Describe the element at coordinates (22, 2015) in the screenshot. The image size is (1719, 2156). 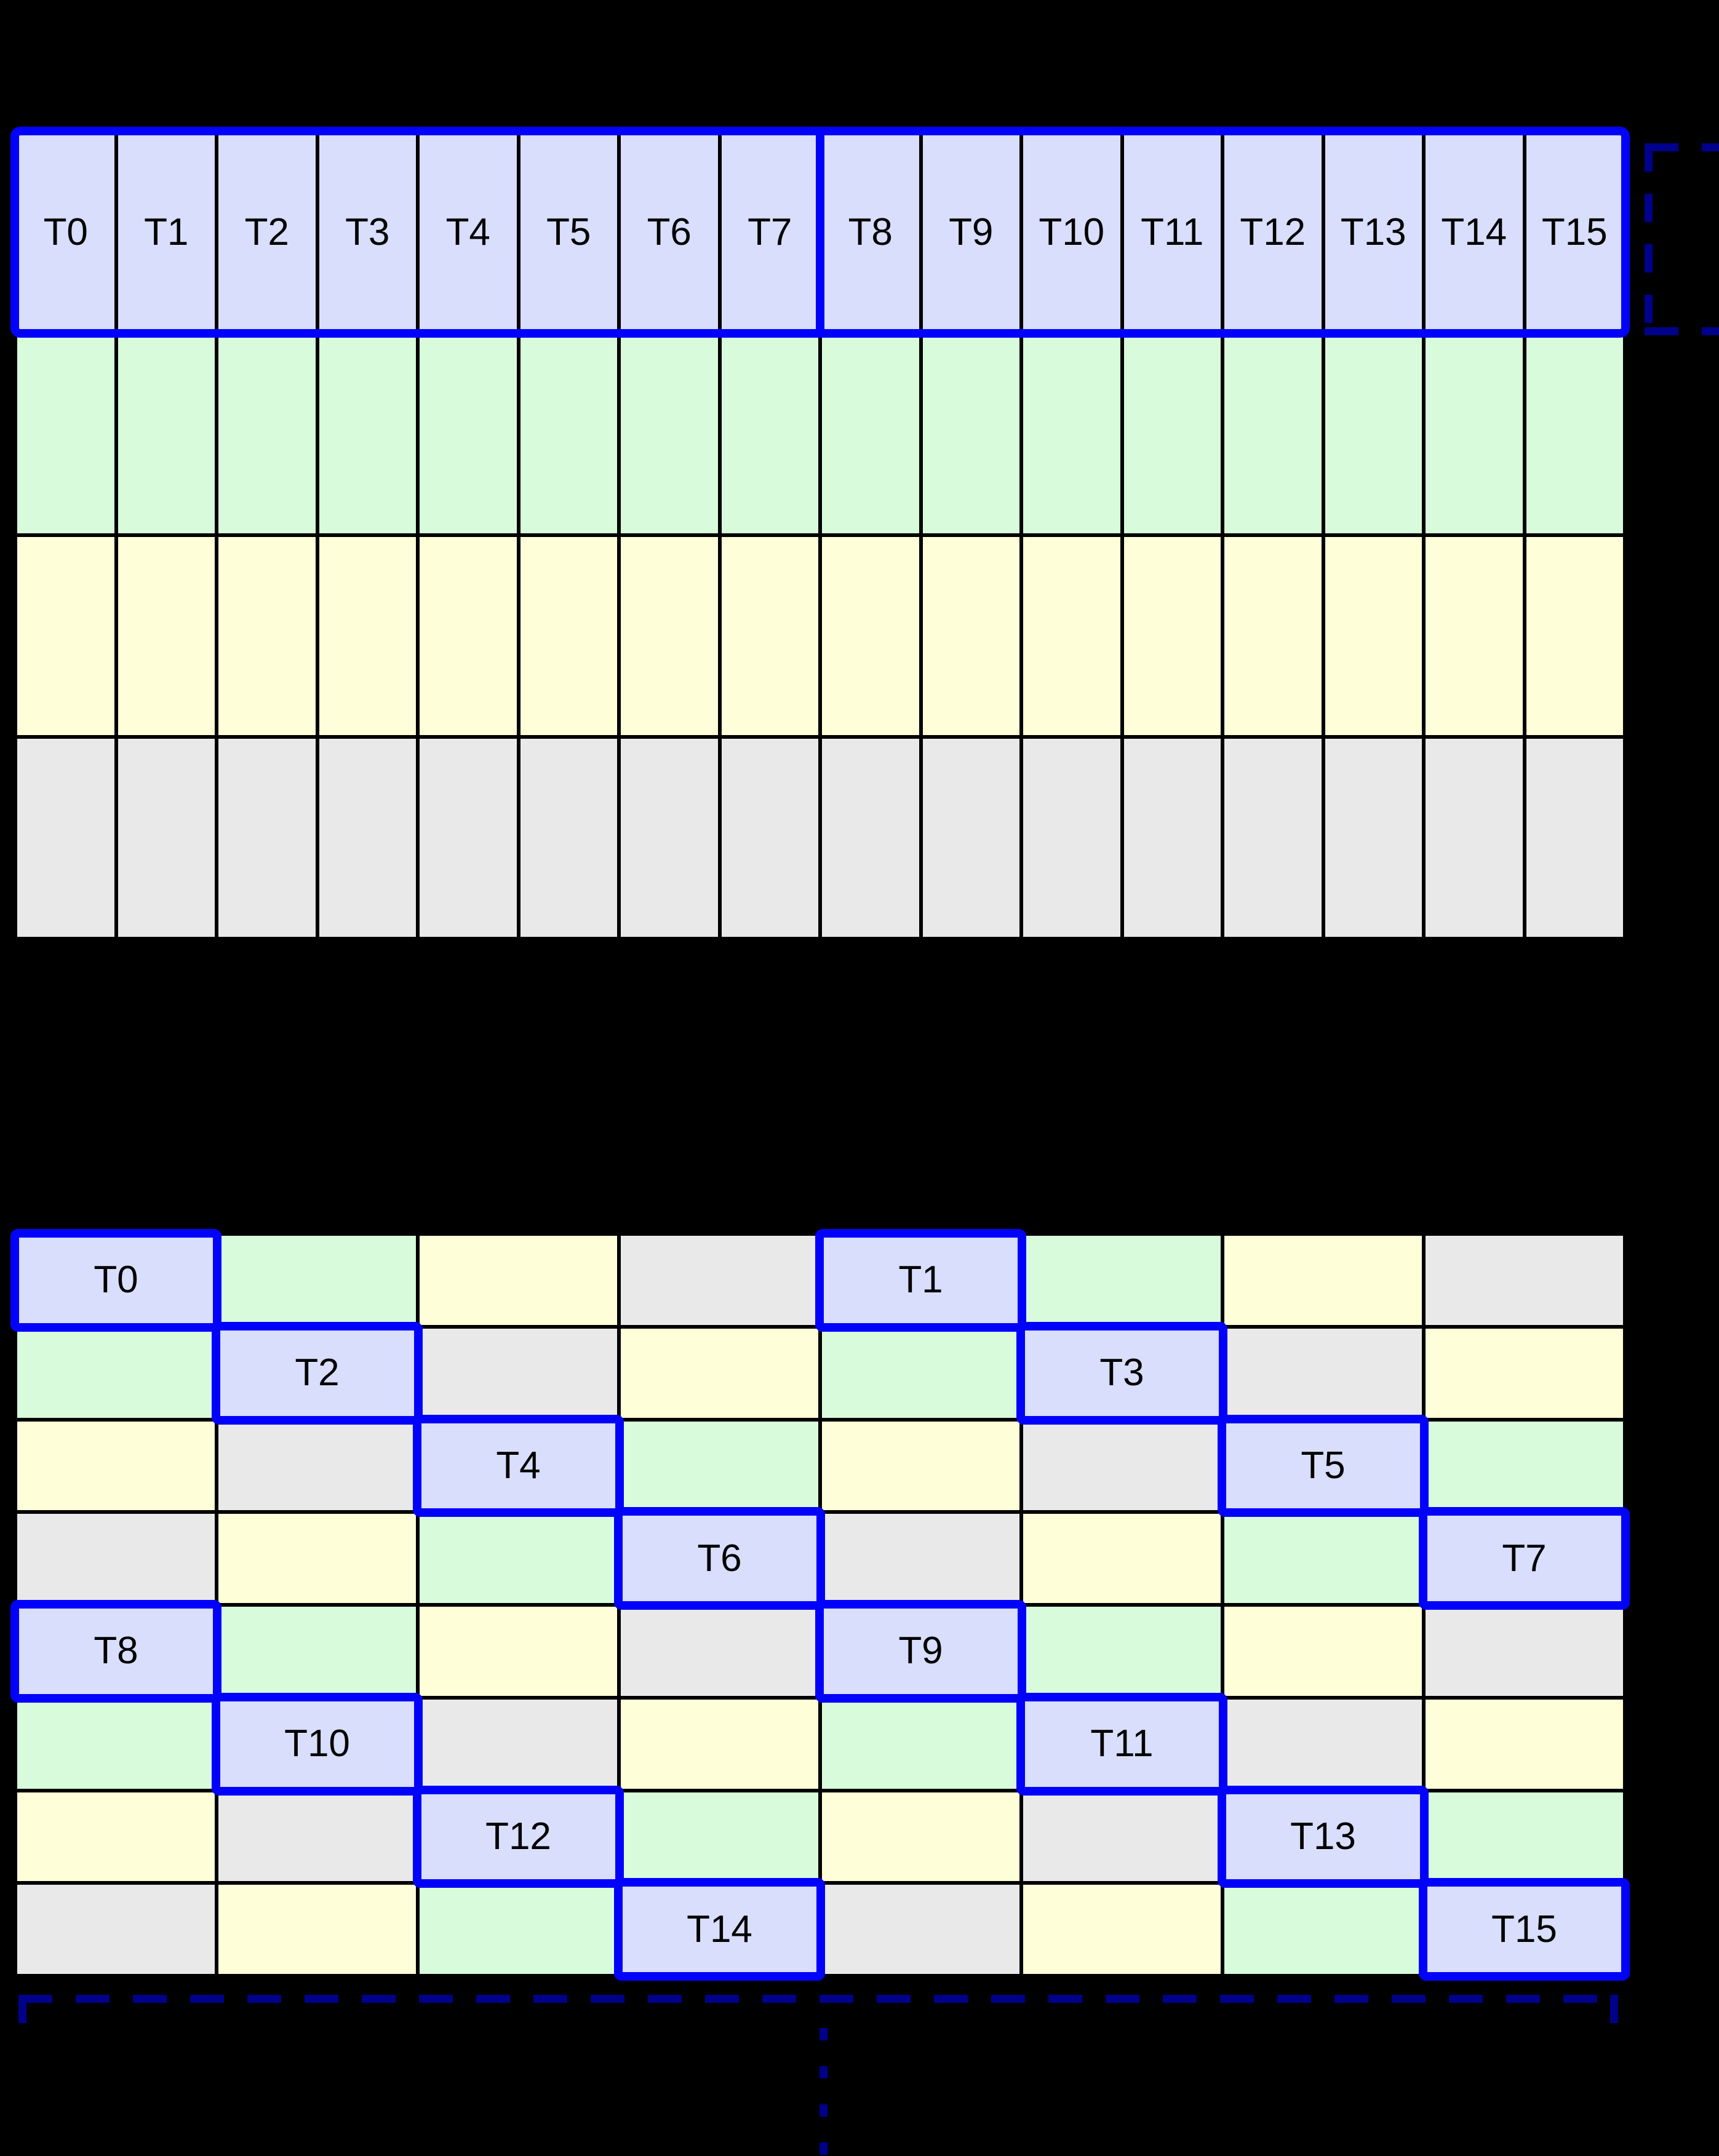
I see `repeat-bracket-left-tick` at that location.